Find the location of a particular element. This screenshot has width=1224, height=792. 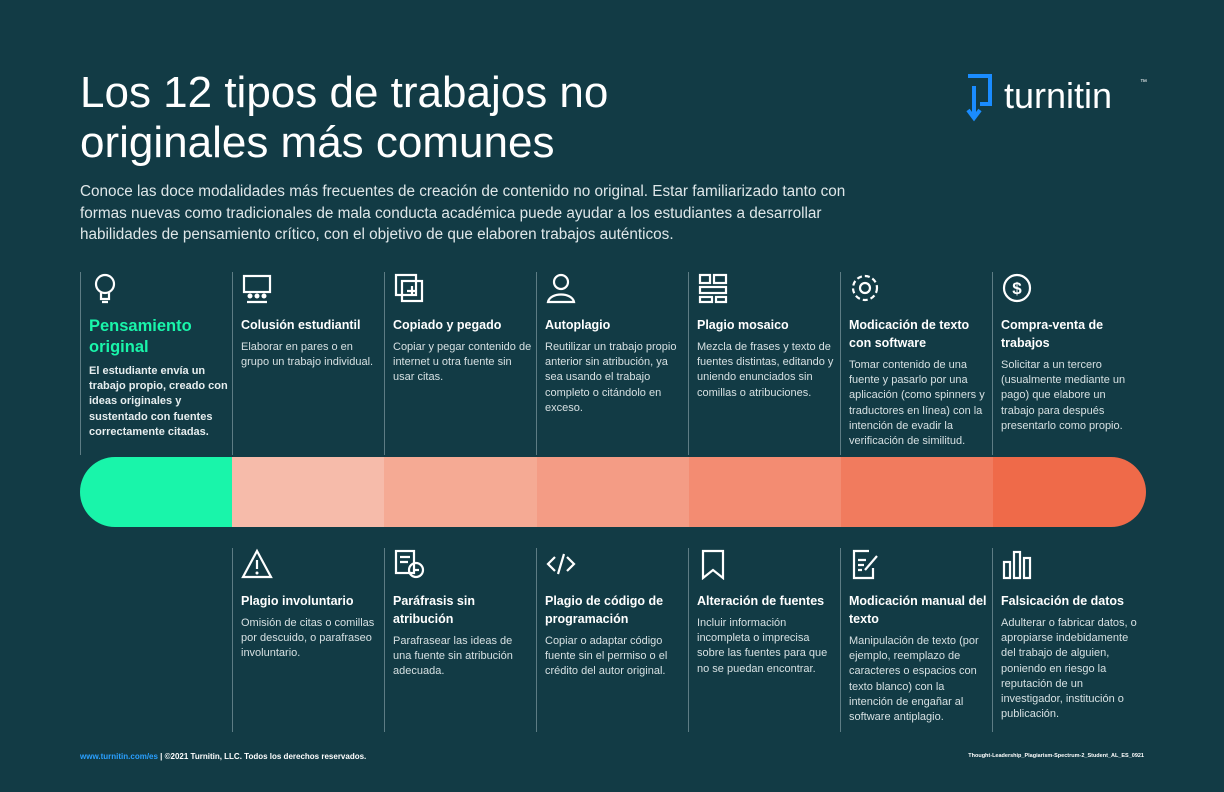

item-title: Plagio de código de programación is located at coordinates (604, 610).